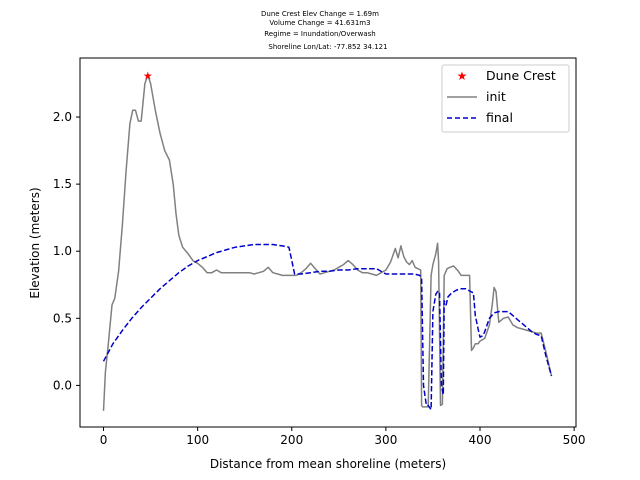 Image resolution: width=640 pixels, height=480 pixels. What do you see at coordinates (104, 440) in the screenshot?
I see `x-tick-label: 0` at bounding box center [104, 440].